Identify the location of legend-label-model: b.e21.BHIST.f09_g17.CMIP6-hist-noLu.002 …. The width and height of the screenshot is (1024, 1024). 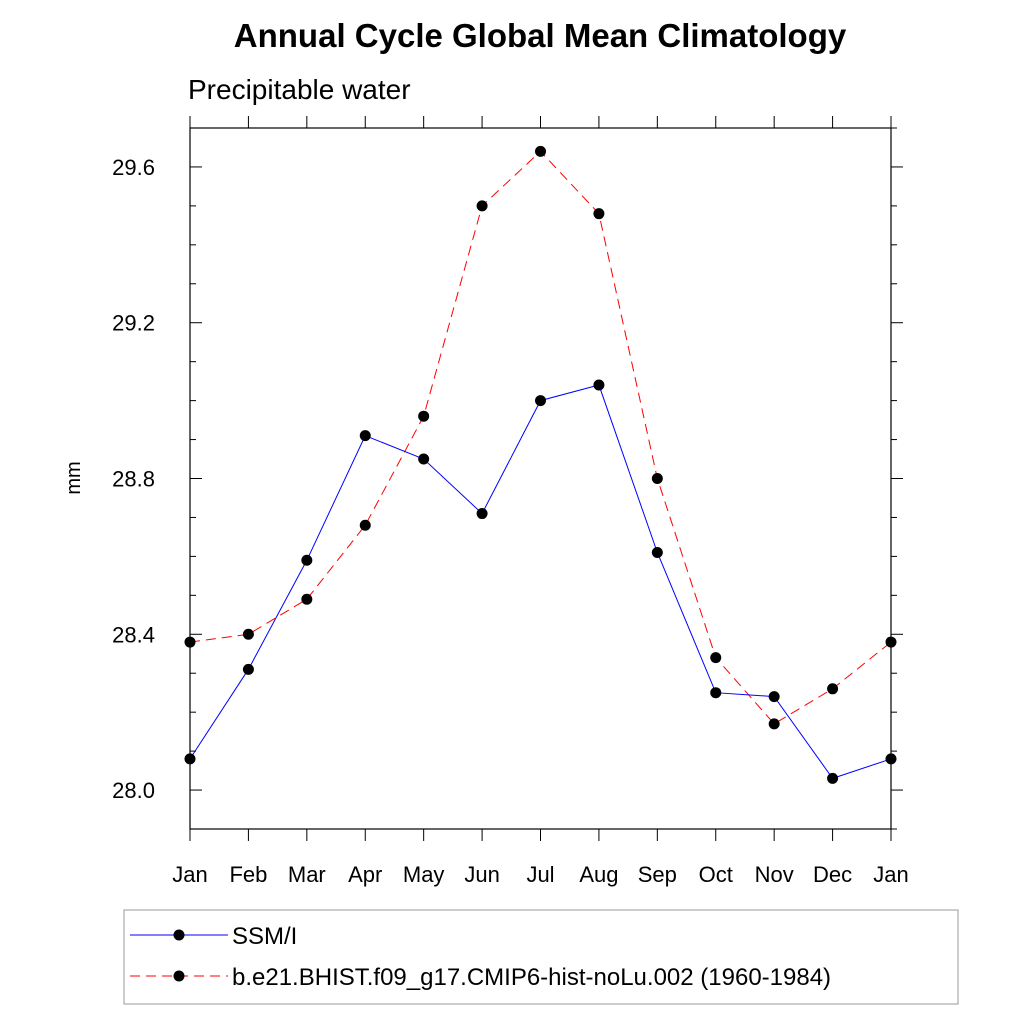
(531, 977).